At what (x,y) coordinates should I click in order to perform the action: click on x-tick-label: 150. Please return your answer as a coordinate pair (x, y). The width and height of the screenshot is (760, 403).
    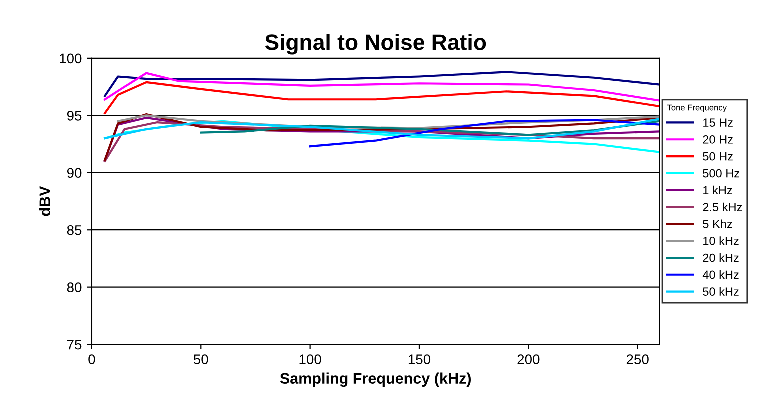
    Looking at the image, I should click on (419, 359).